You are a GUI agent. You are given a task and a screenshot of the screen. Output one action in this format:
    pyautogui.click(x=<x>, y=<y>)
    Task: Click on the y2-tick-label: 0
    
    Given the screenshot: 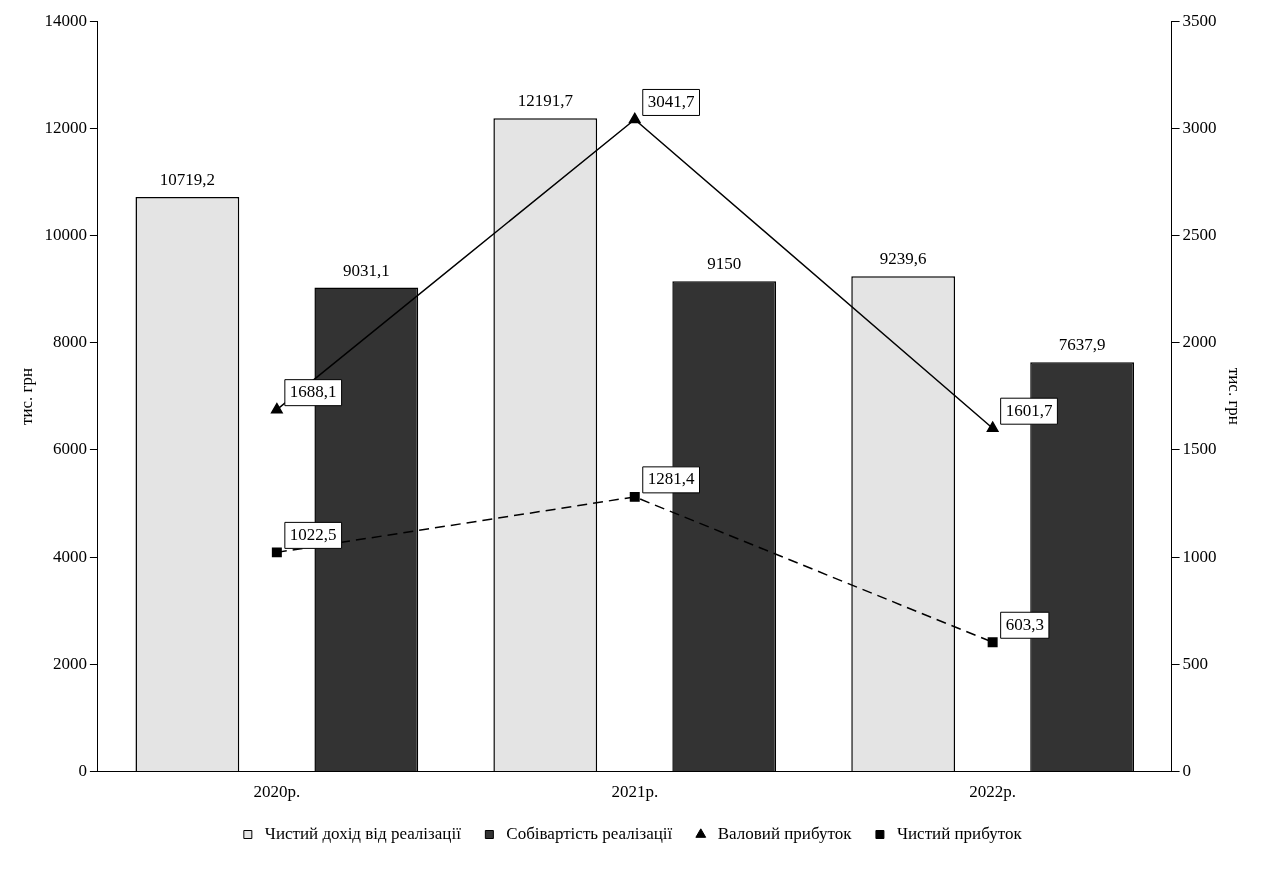 What is the action you would take?
    pyautogui.click(x=1187, y=771)
    